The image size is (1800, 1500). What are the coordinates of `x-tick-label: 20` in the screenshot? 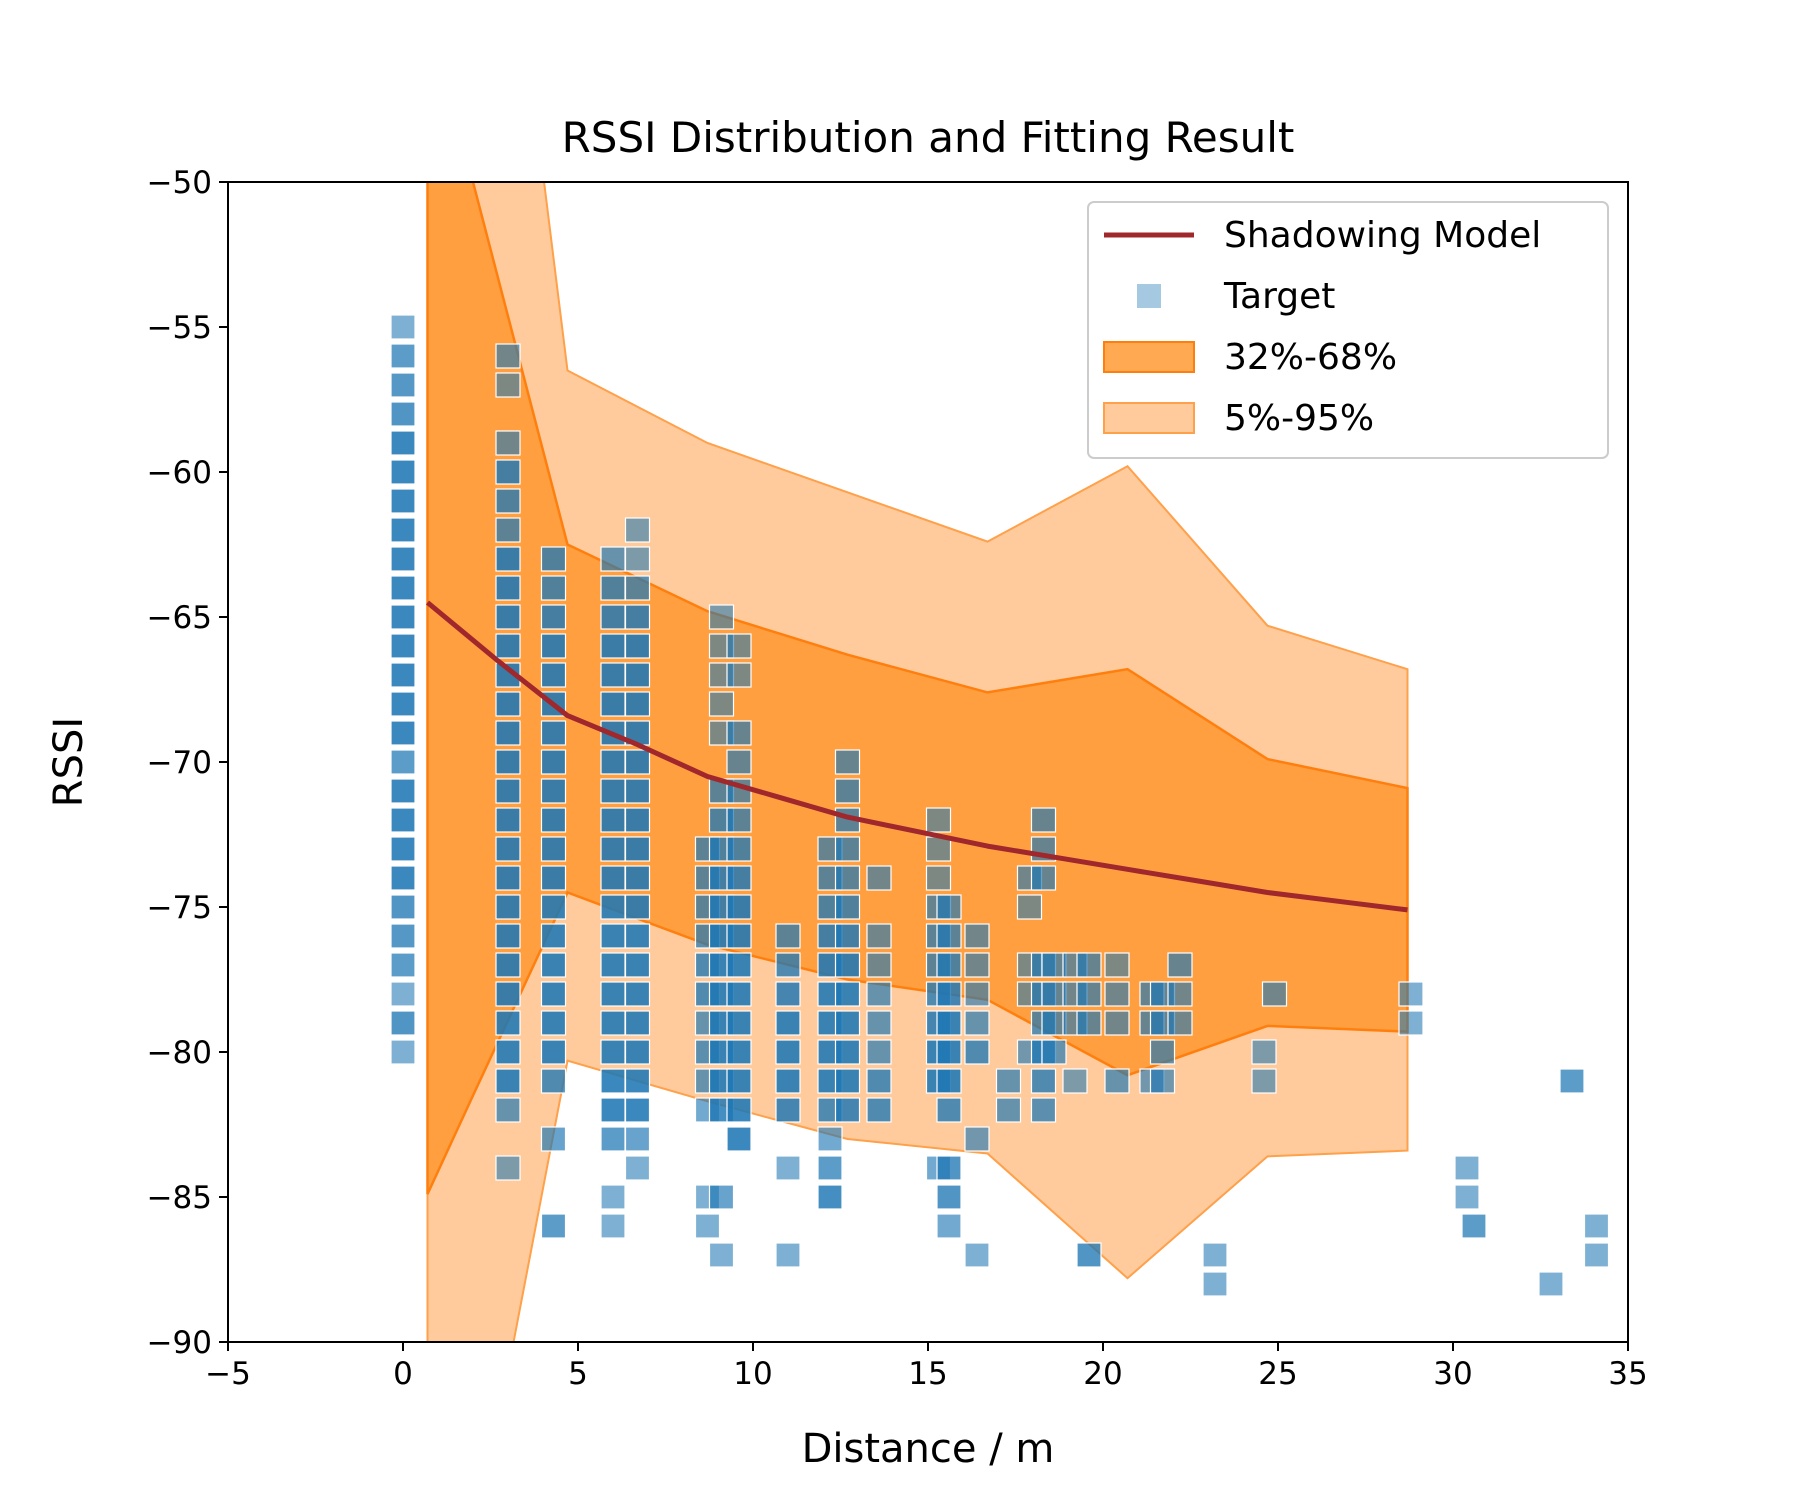 It's located at (1102, 1374).